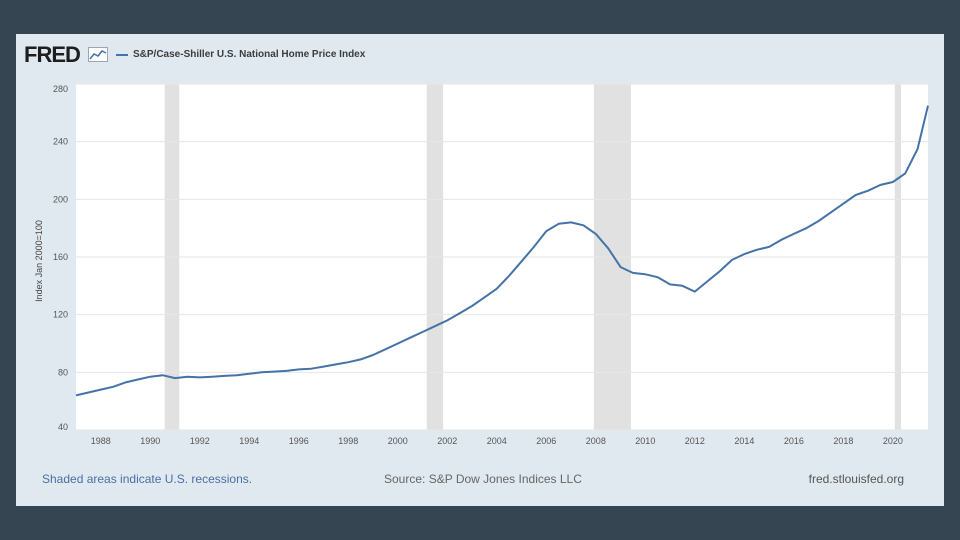 This screenshot has height=540, width=960. I want to click on x-tick-label: 2008, so click(596, 441).